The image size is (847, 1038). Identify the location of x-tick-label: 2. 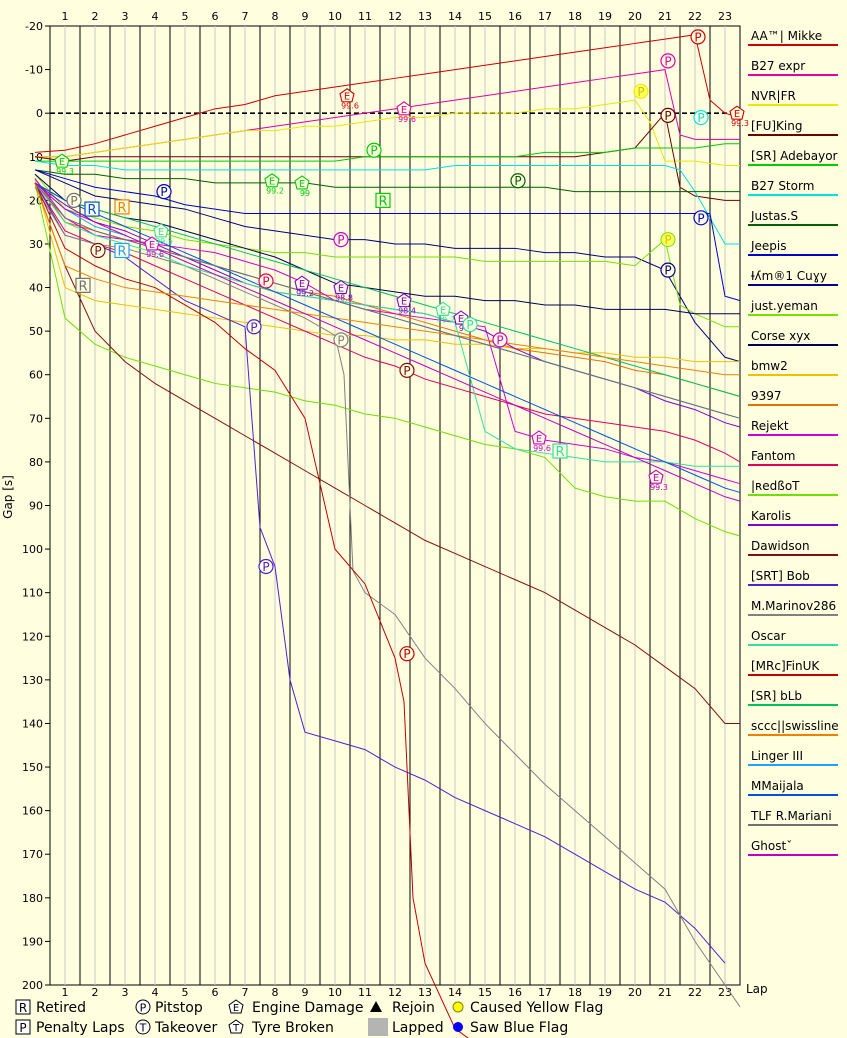
(95, 992).